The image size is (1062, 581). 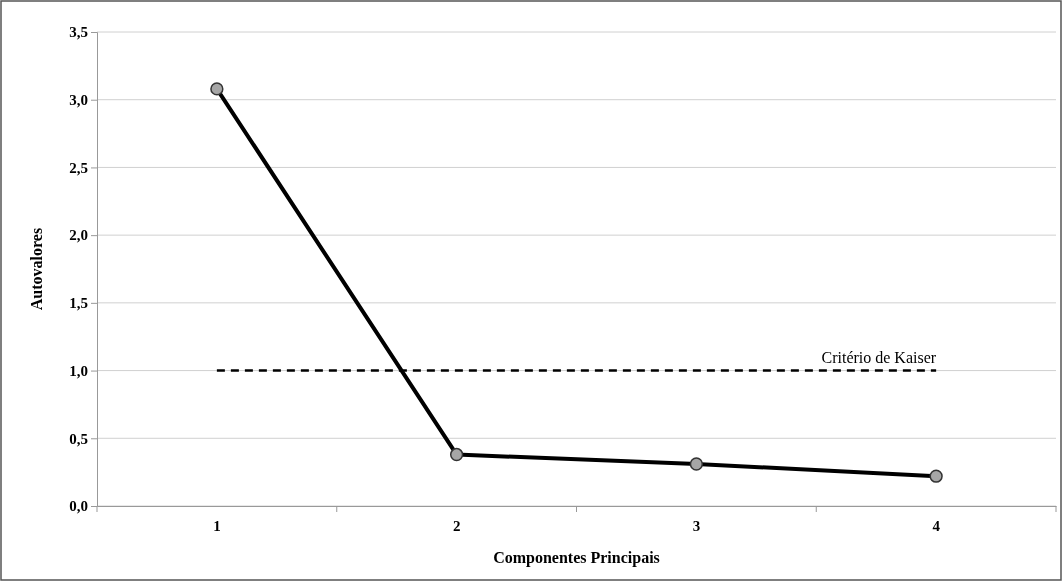 I want to click on y-tick-label: 2,5, so click(x=78, y=167).